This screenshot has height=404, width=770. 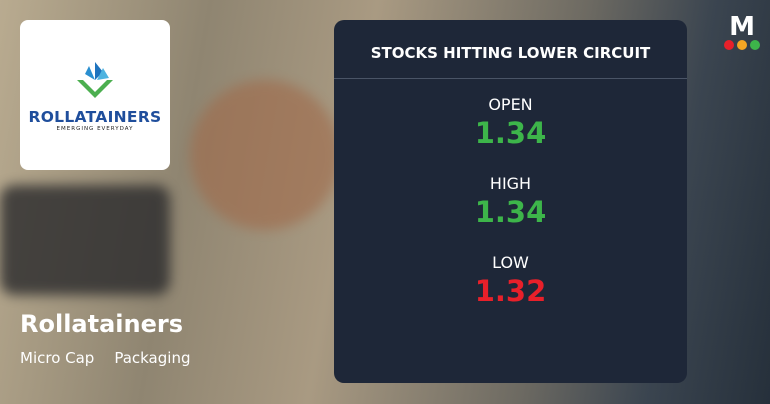 What do you see at coordinates (101, 324) in the screenshot?
I see `company-name: Rollatainers` at bounding box center [101, 324].